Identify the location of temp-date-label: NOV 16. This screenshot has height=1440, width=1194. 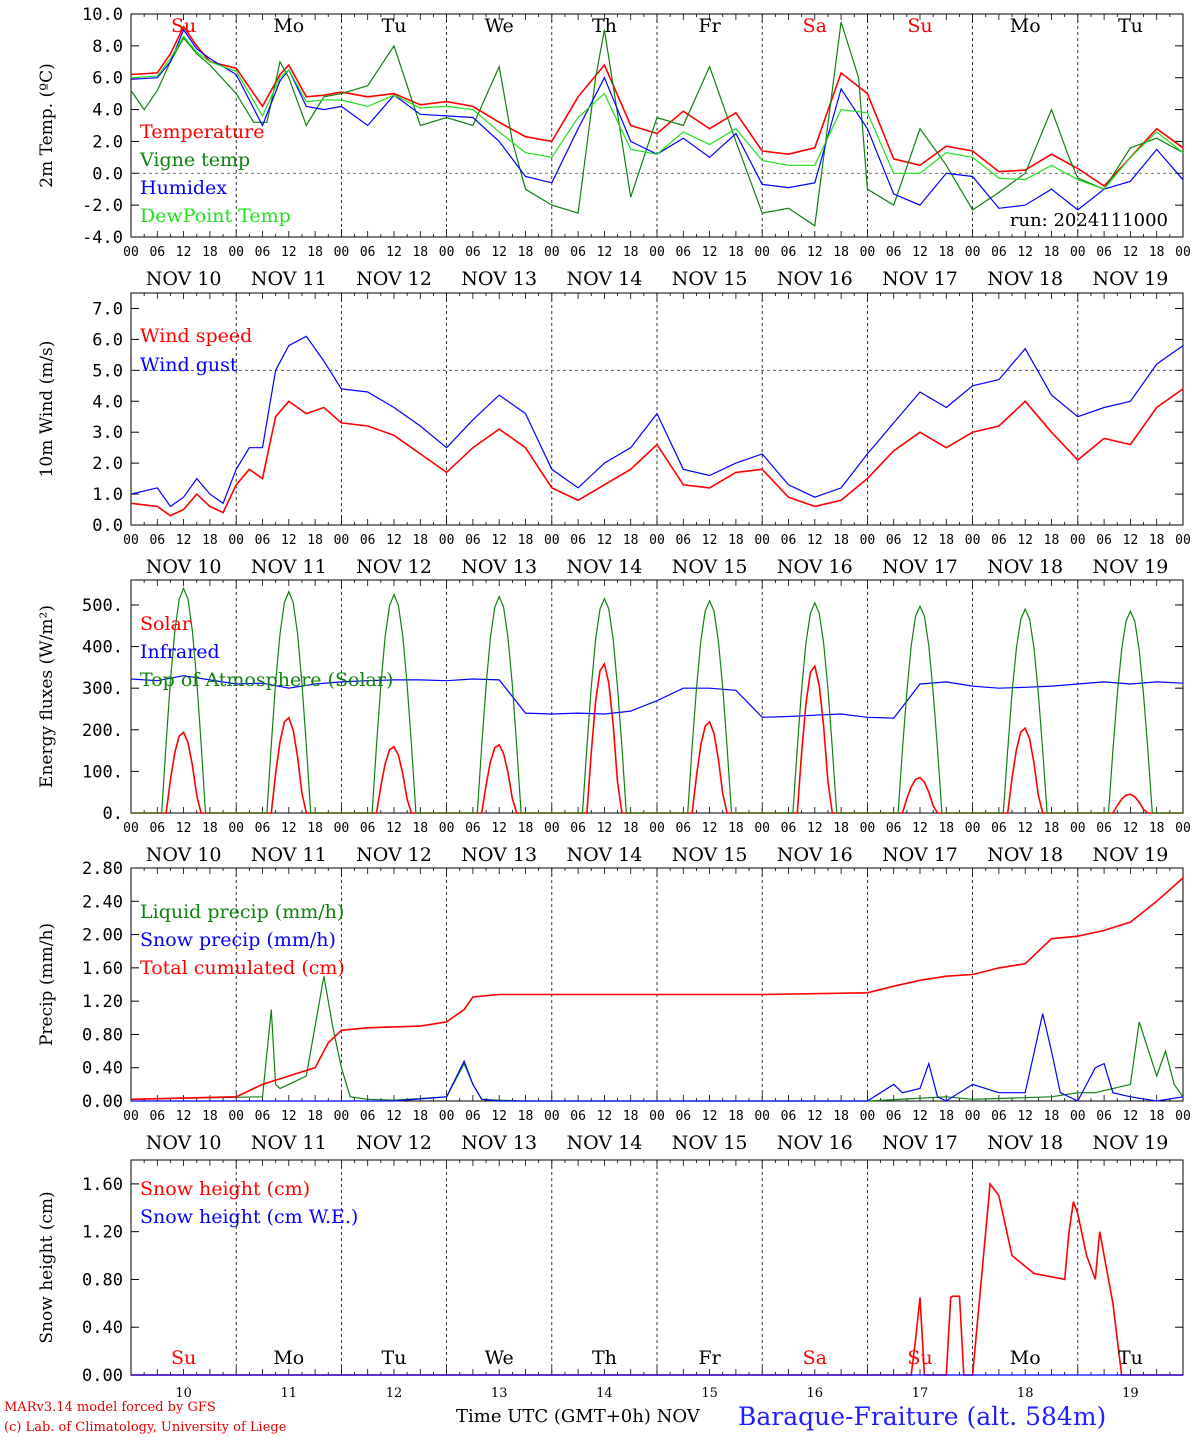
(815, 279).